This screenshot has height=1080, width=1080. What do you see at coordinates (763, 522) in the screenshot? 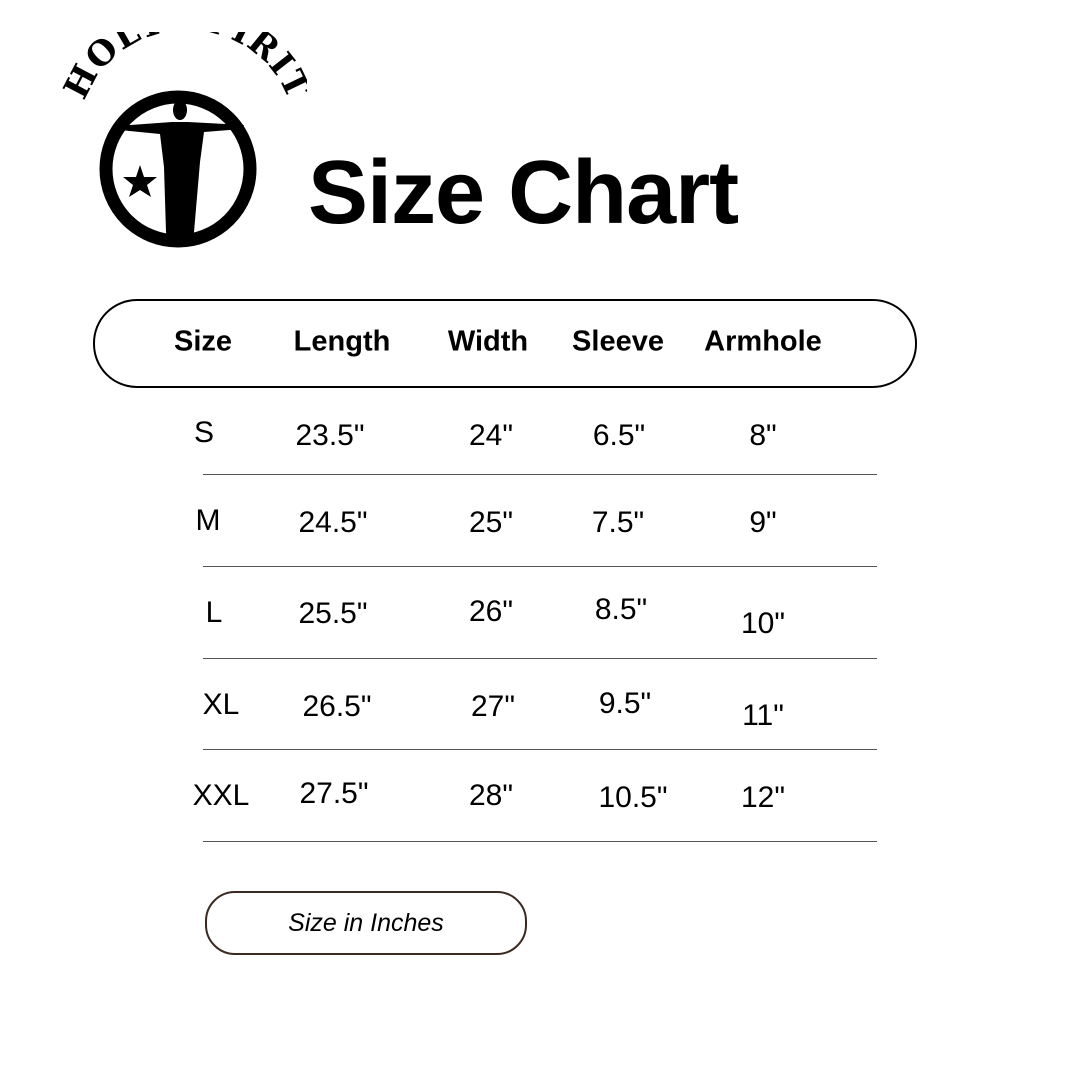
I see `cell-armhole: 9"` at bounding box center [763, 522].